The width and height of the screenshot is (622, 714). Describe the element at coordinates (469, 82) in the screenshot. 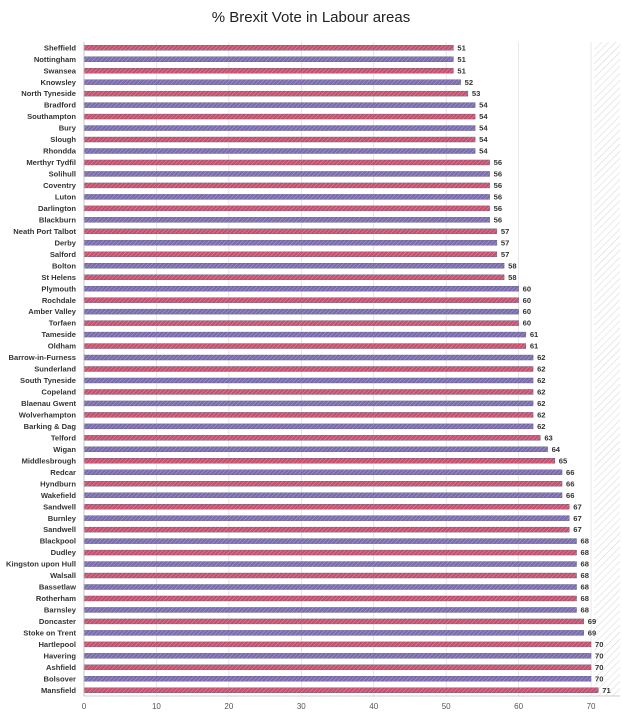

I see `value-label: 52` at that location.